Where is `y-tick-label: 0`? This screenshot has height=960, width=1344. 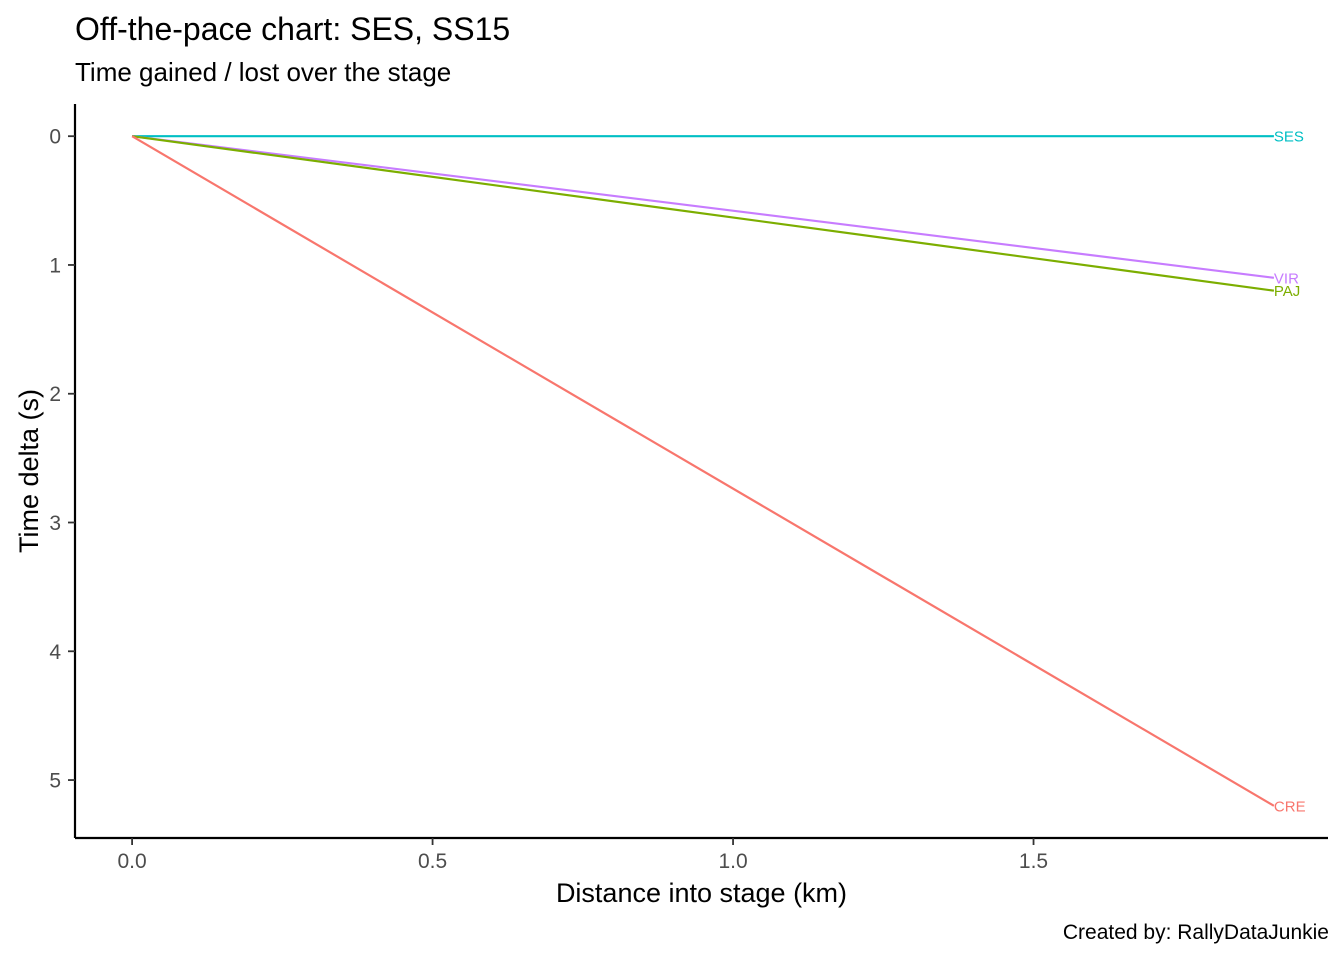
y-tick-label: 0 is located at coordinates (55, 137).